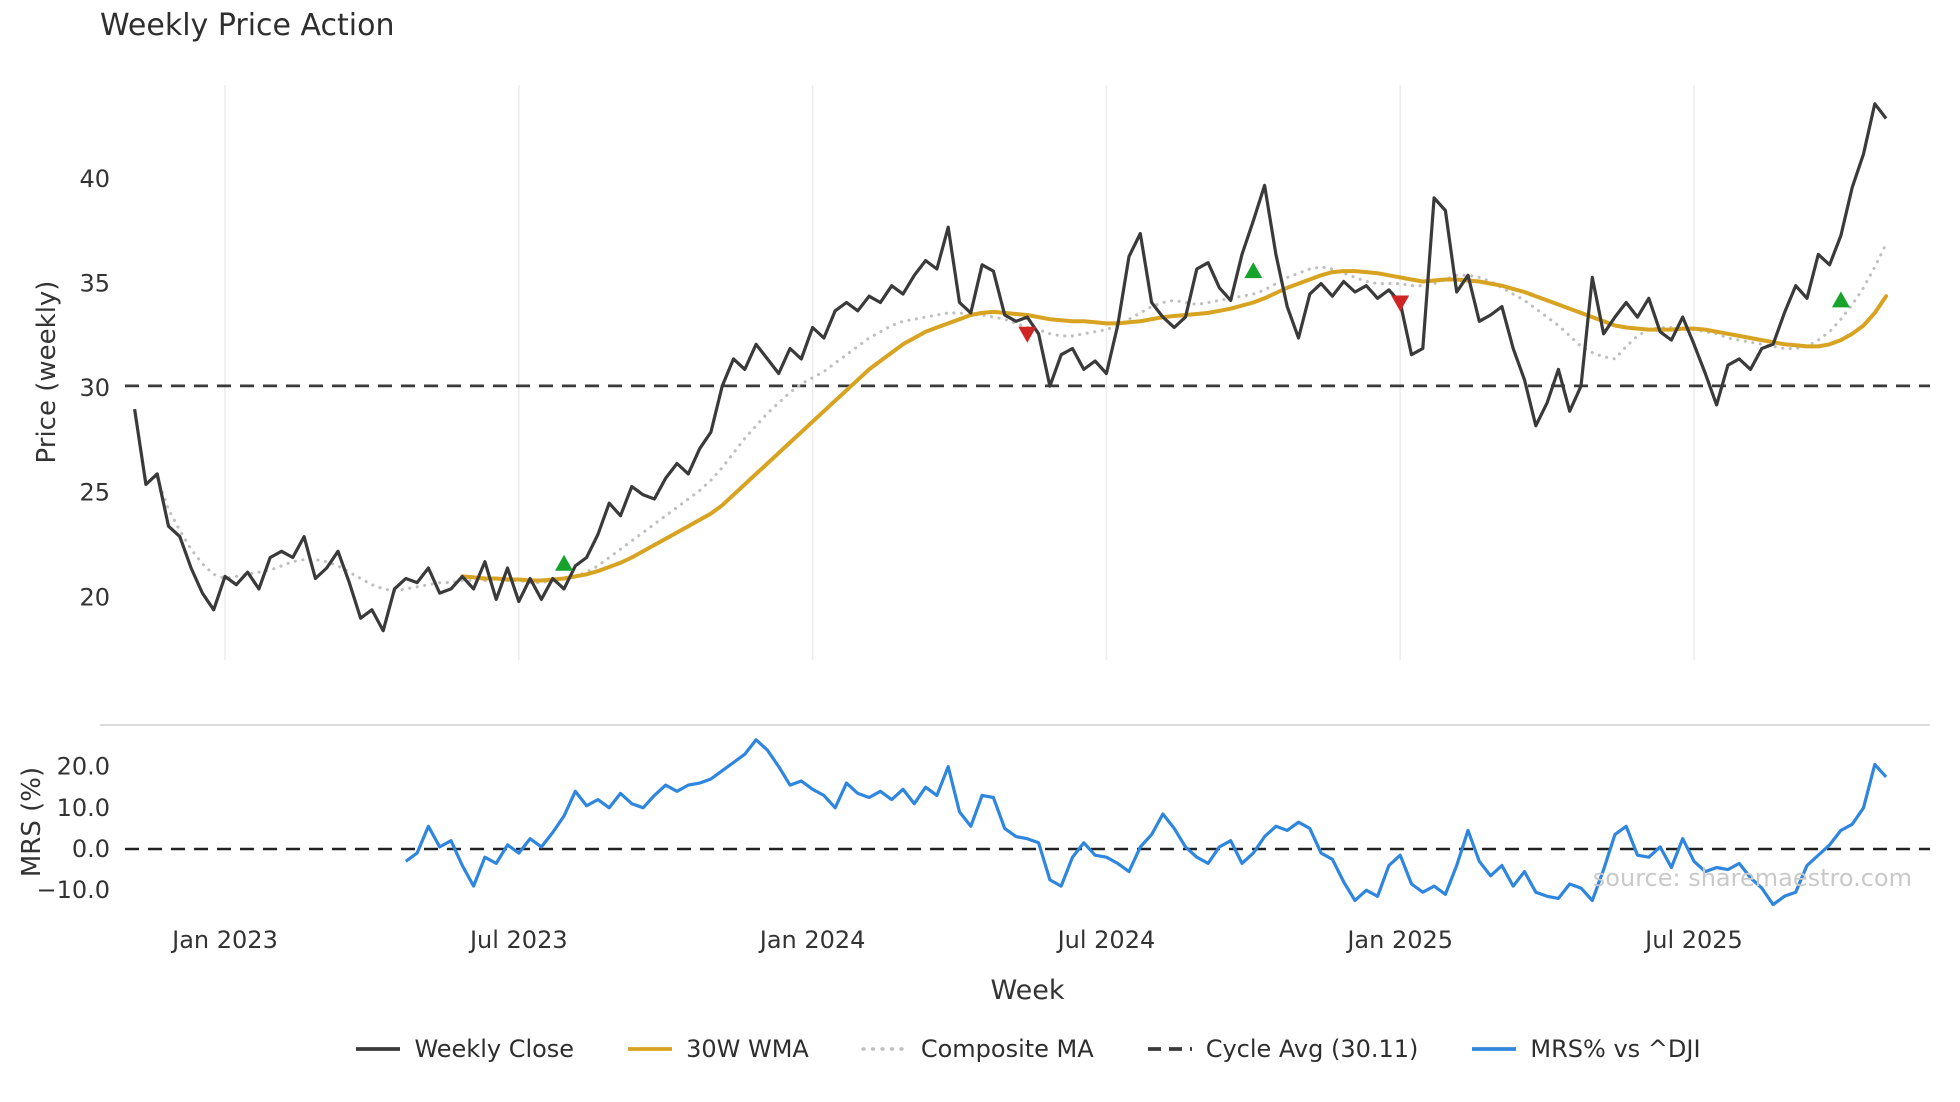 The image size is (1960, 1102). I want to click on mrs-line, so click(1146, 822).